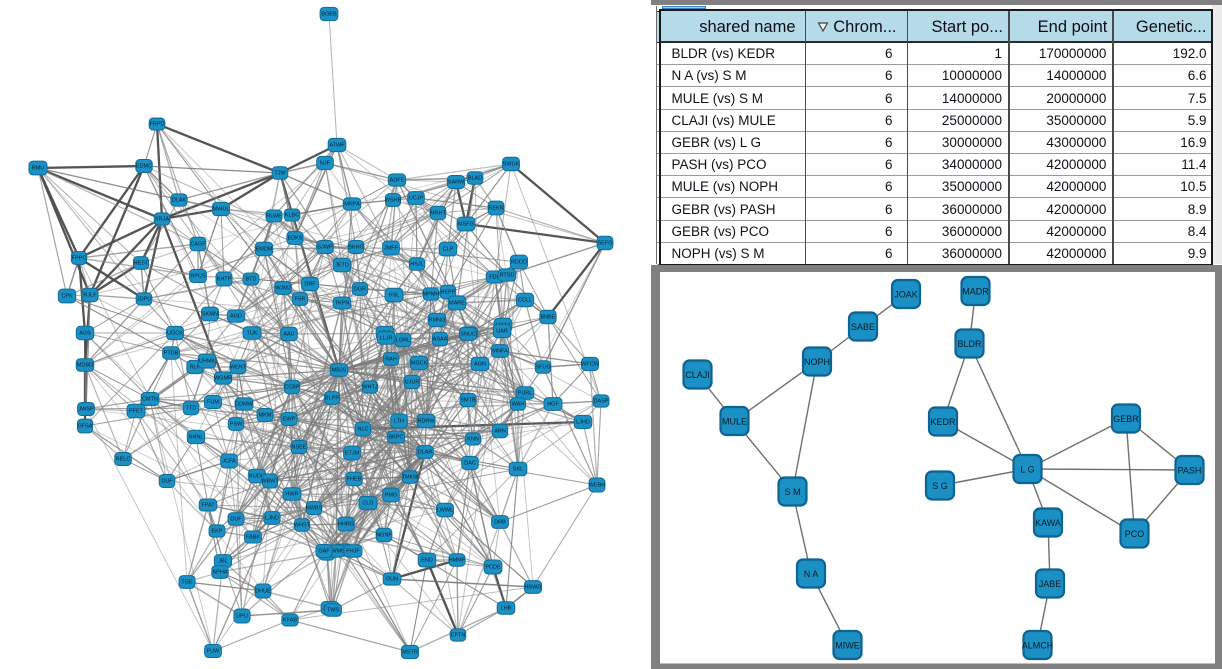 This screenshot has width=1222, height=669. I want to click on svg-text: LJHD, so click(583, 423).